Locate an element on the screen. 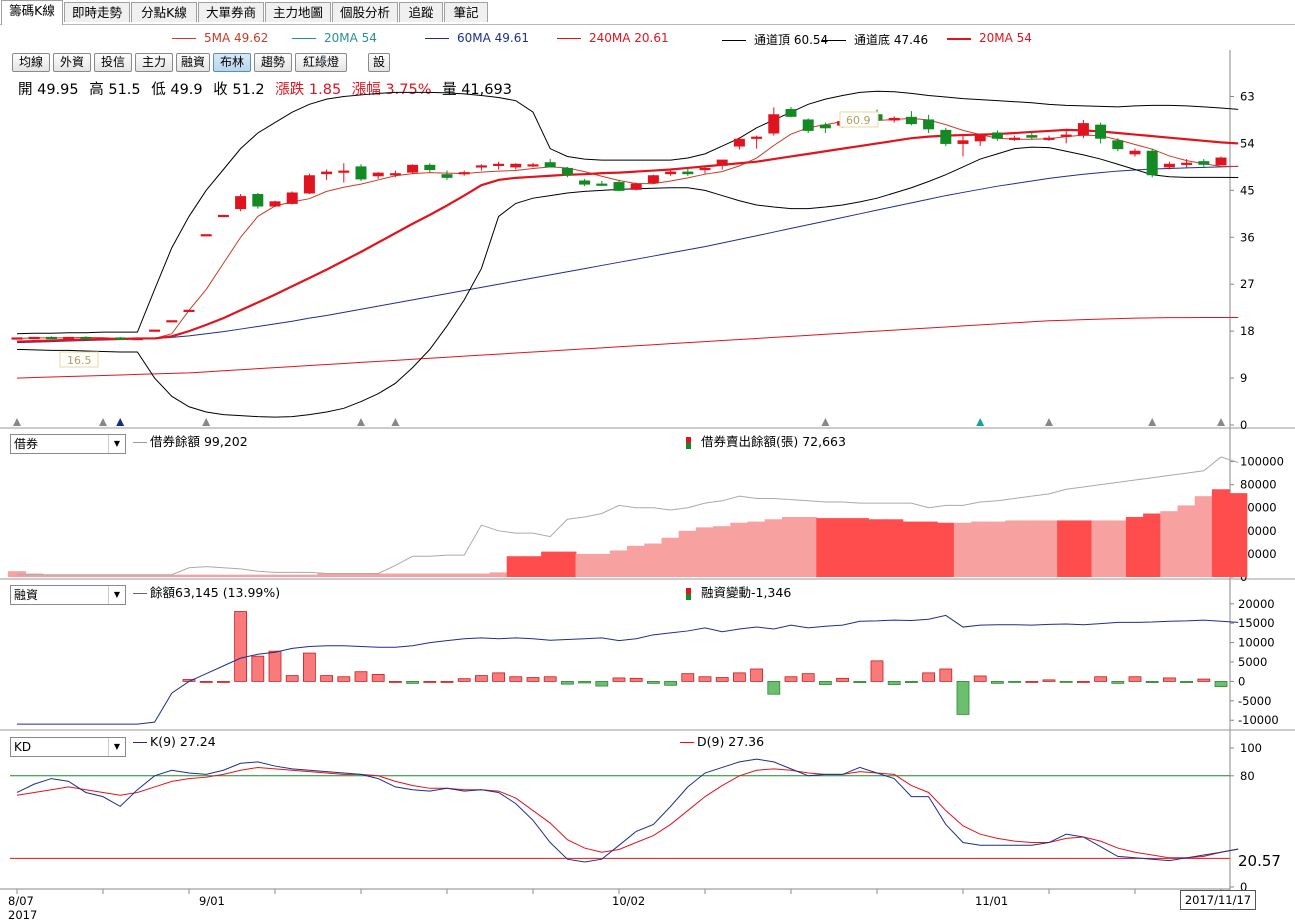  tab-2: 分點K線 is located at coordinates (164, 12).